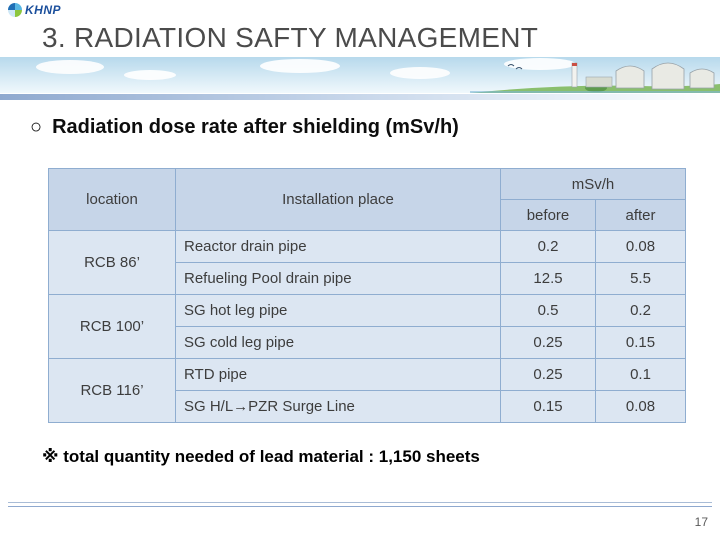  I want to click on containment-dome-icon, so click(665, 76).